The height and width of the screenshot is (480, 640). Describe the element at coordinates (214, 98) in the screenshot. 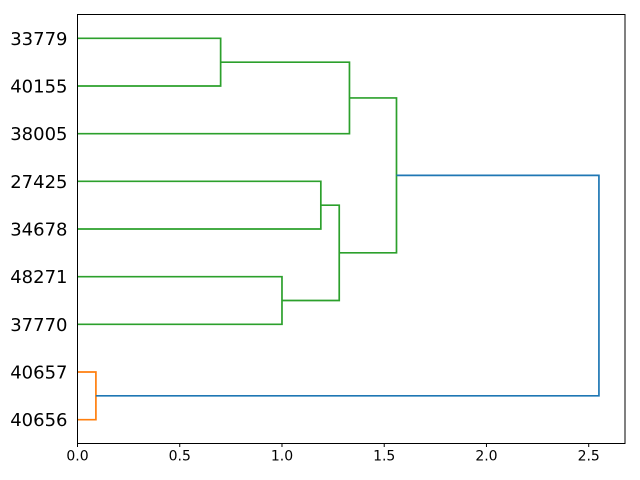

I see `dendrogram-link-B` at that location.